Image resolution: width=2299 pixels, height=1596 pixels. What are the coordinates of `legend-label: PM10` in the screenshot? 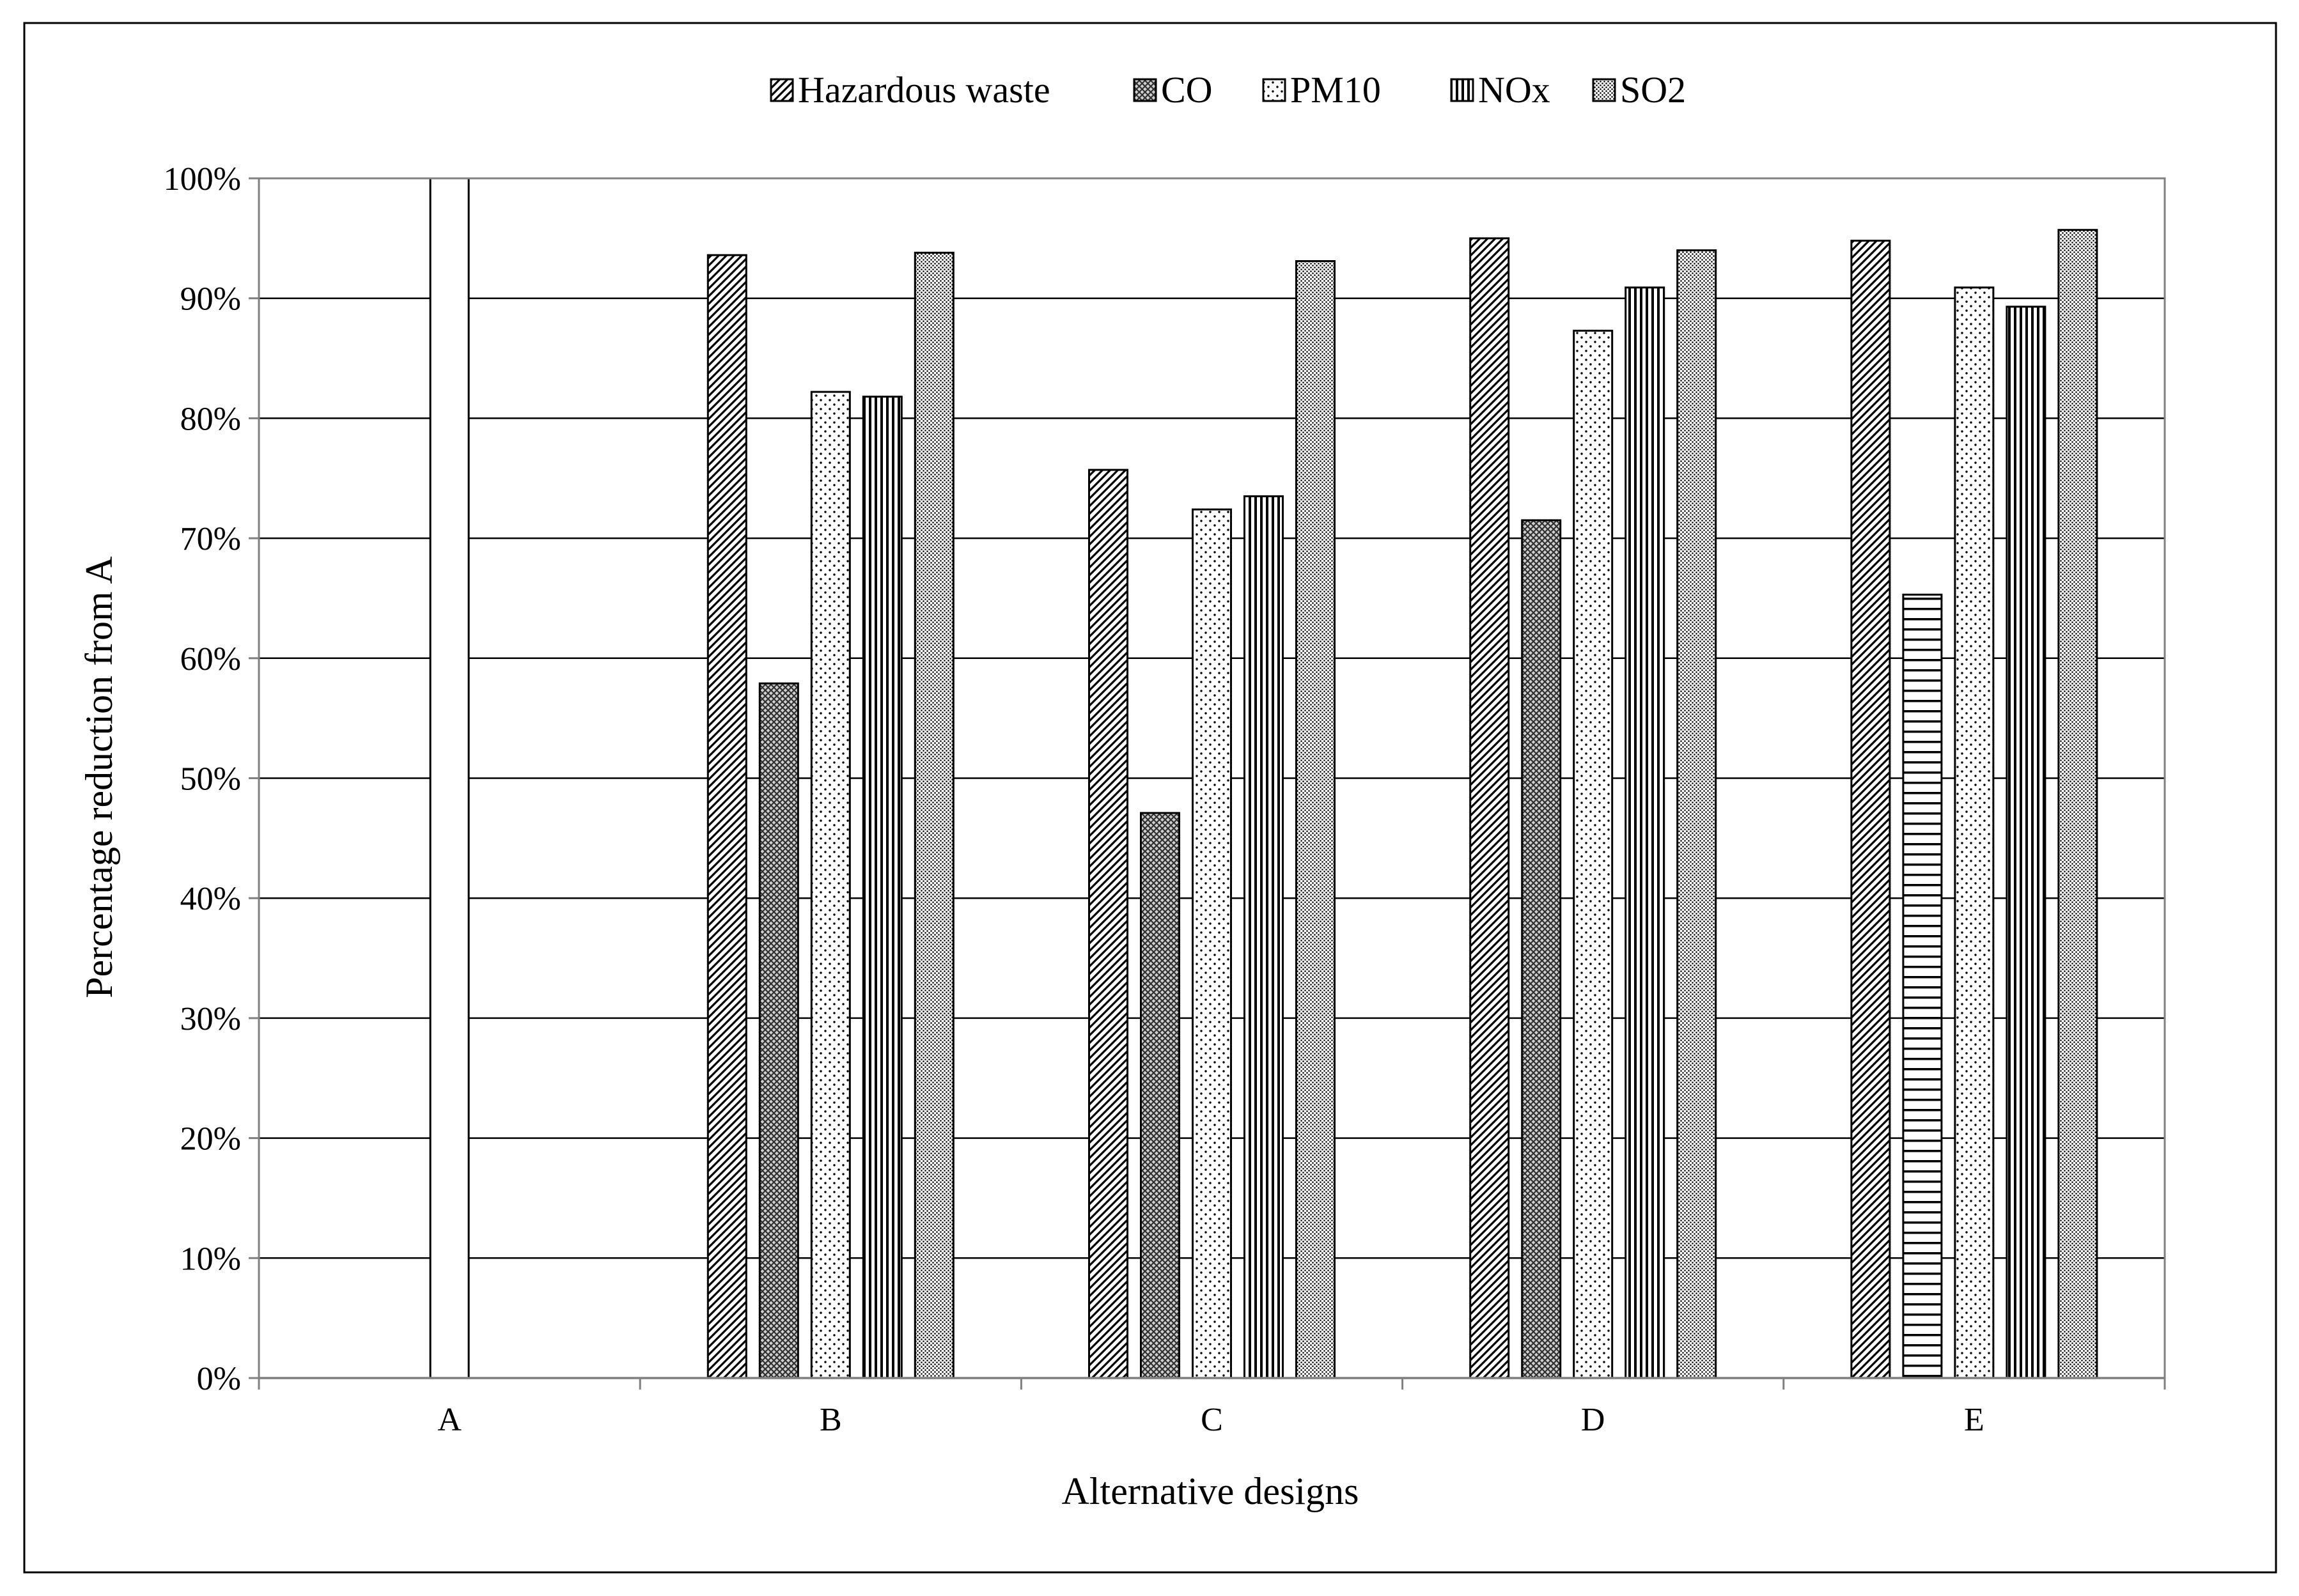 It's located at (1335, 90).